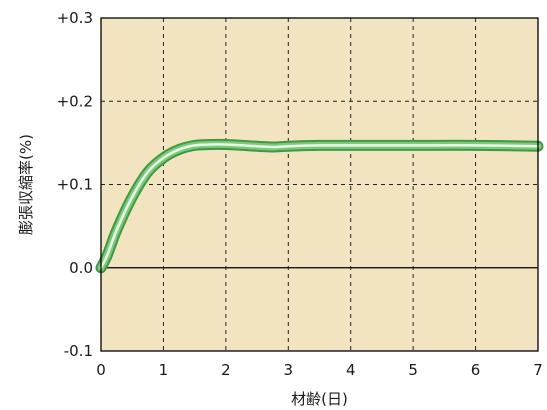 This screenshot has width=547, height=410. I want to click on x-tick-label: 2, so click(226, 370).